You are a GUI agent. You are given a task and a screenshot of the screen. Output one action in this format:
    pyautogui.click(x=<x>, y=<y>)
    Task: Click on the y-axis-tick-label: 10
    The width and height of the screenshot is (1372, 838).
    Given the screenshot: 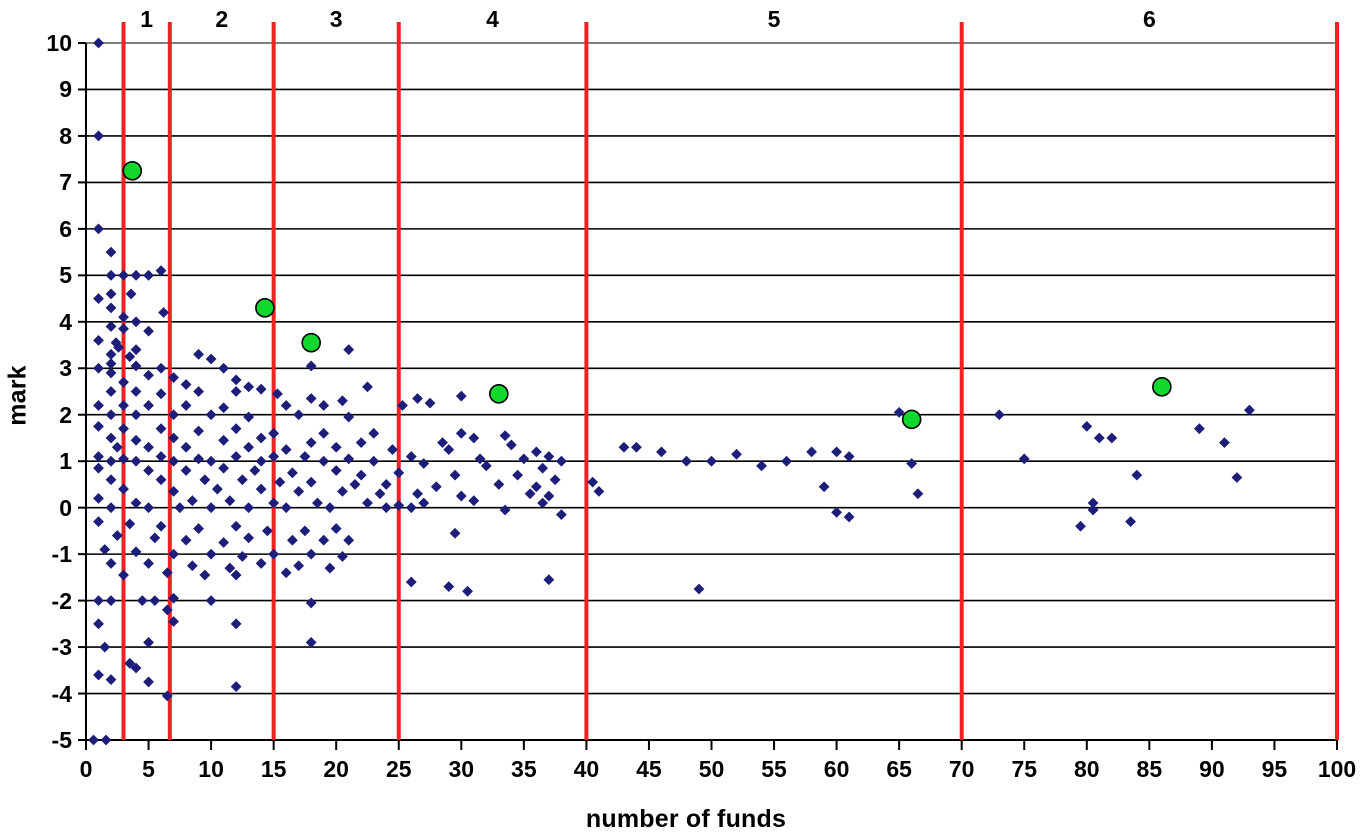 What is the action you would take?
    pyautogui.click(x=59, y=43)
    